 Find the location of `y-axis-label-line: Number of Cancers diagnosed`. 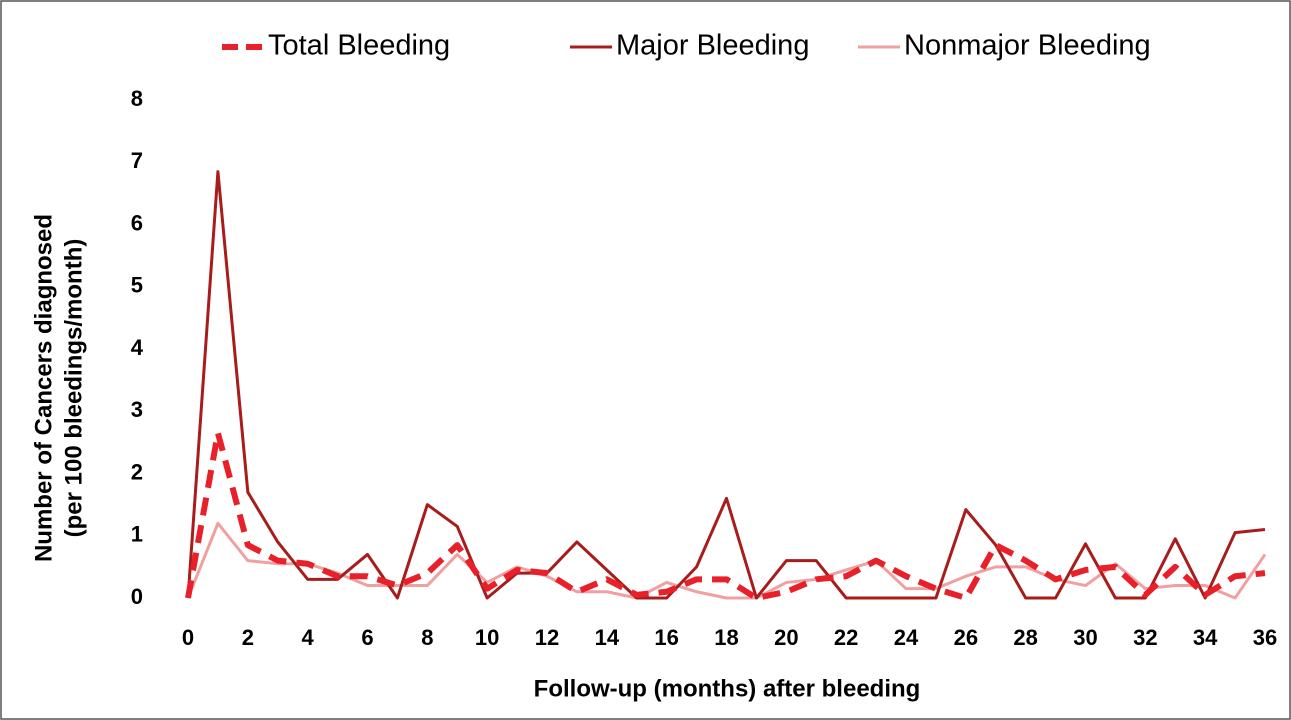

y-axis-label-line: Number of Cancers diagnosed is located at coordinates (43, 388).